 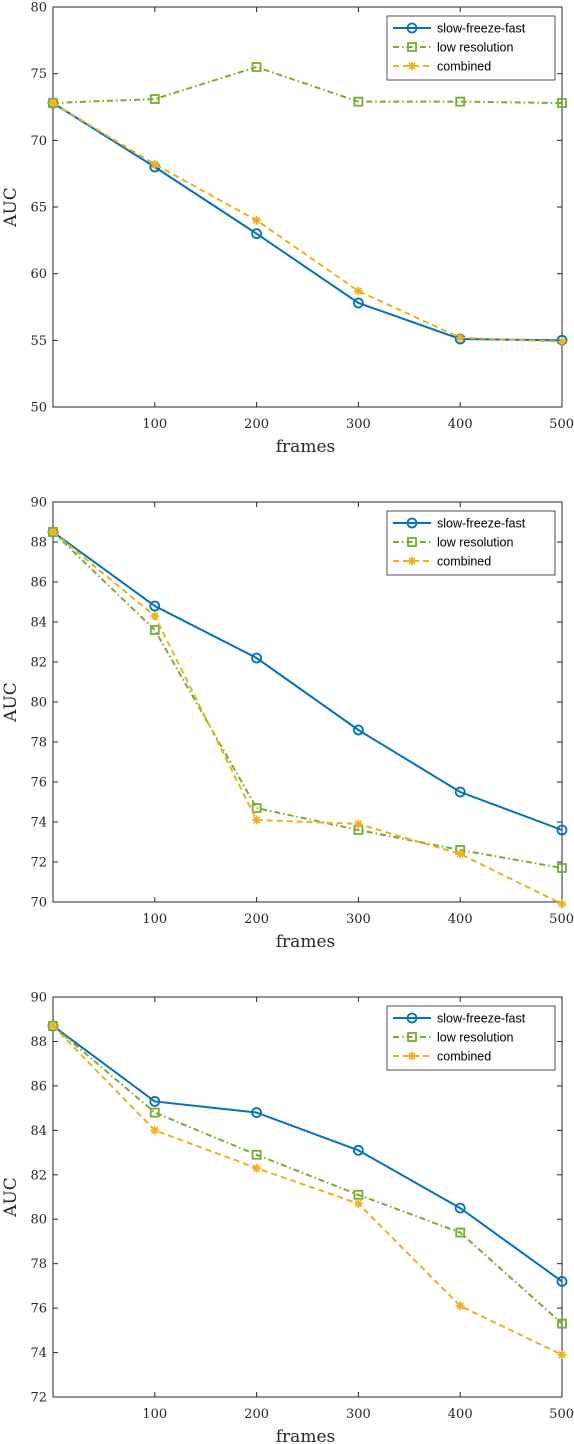 I want to click on y-tick-label: 90, so click(x=38, y=998).